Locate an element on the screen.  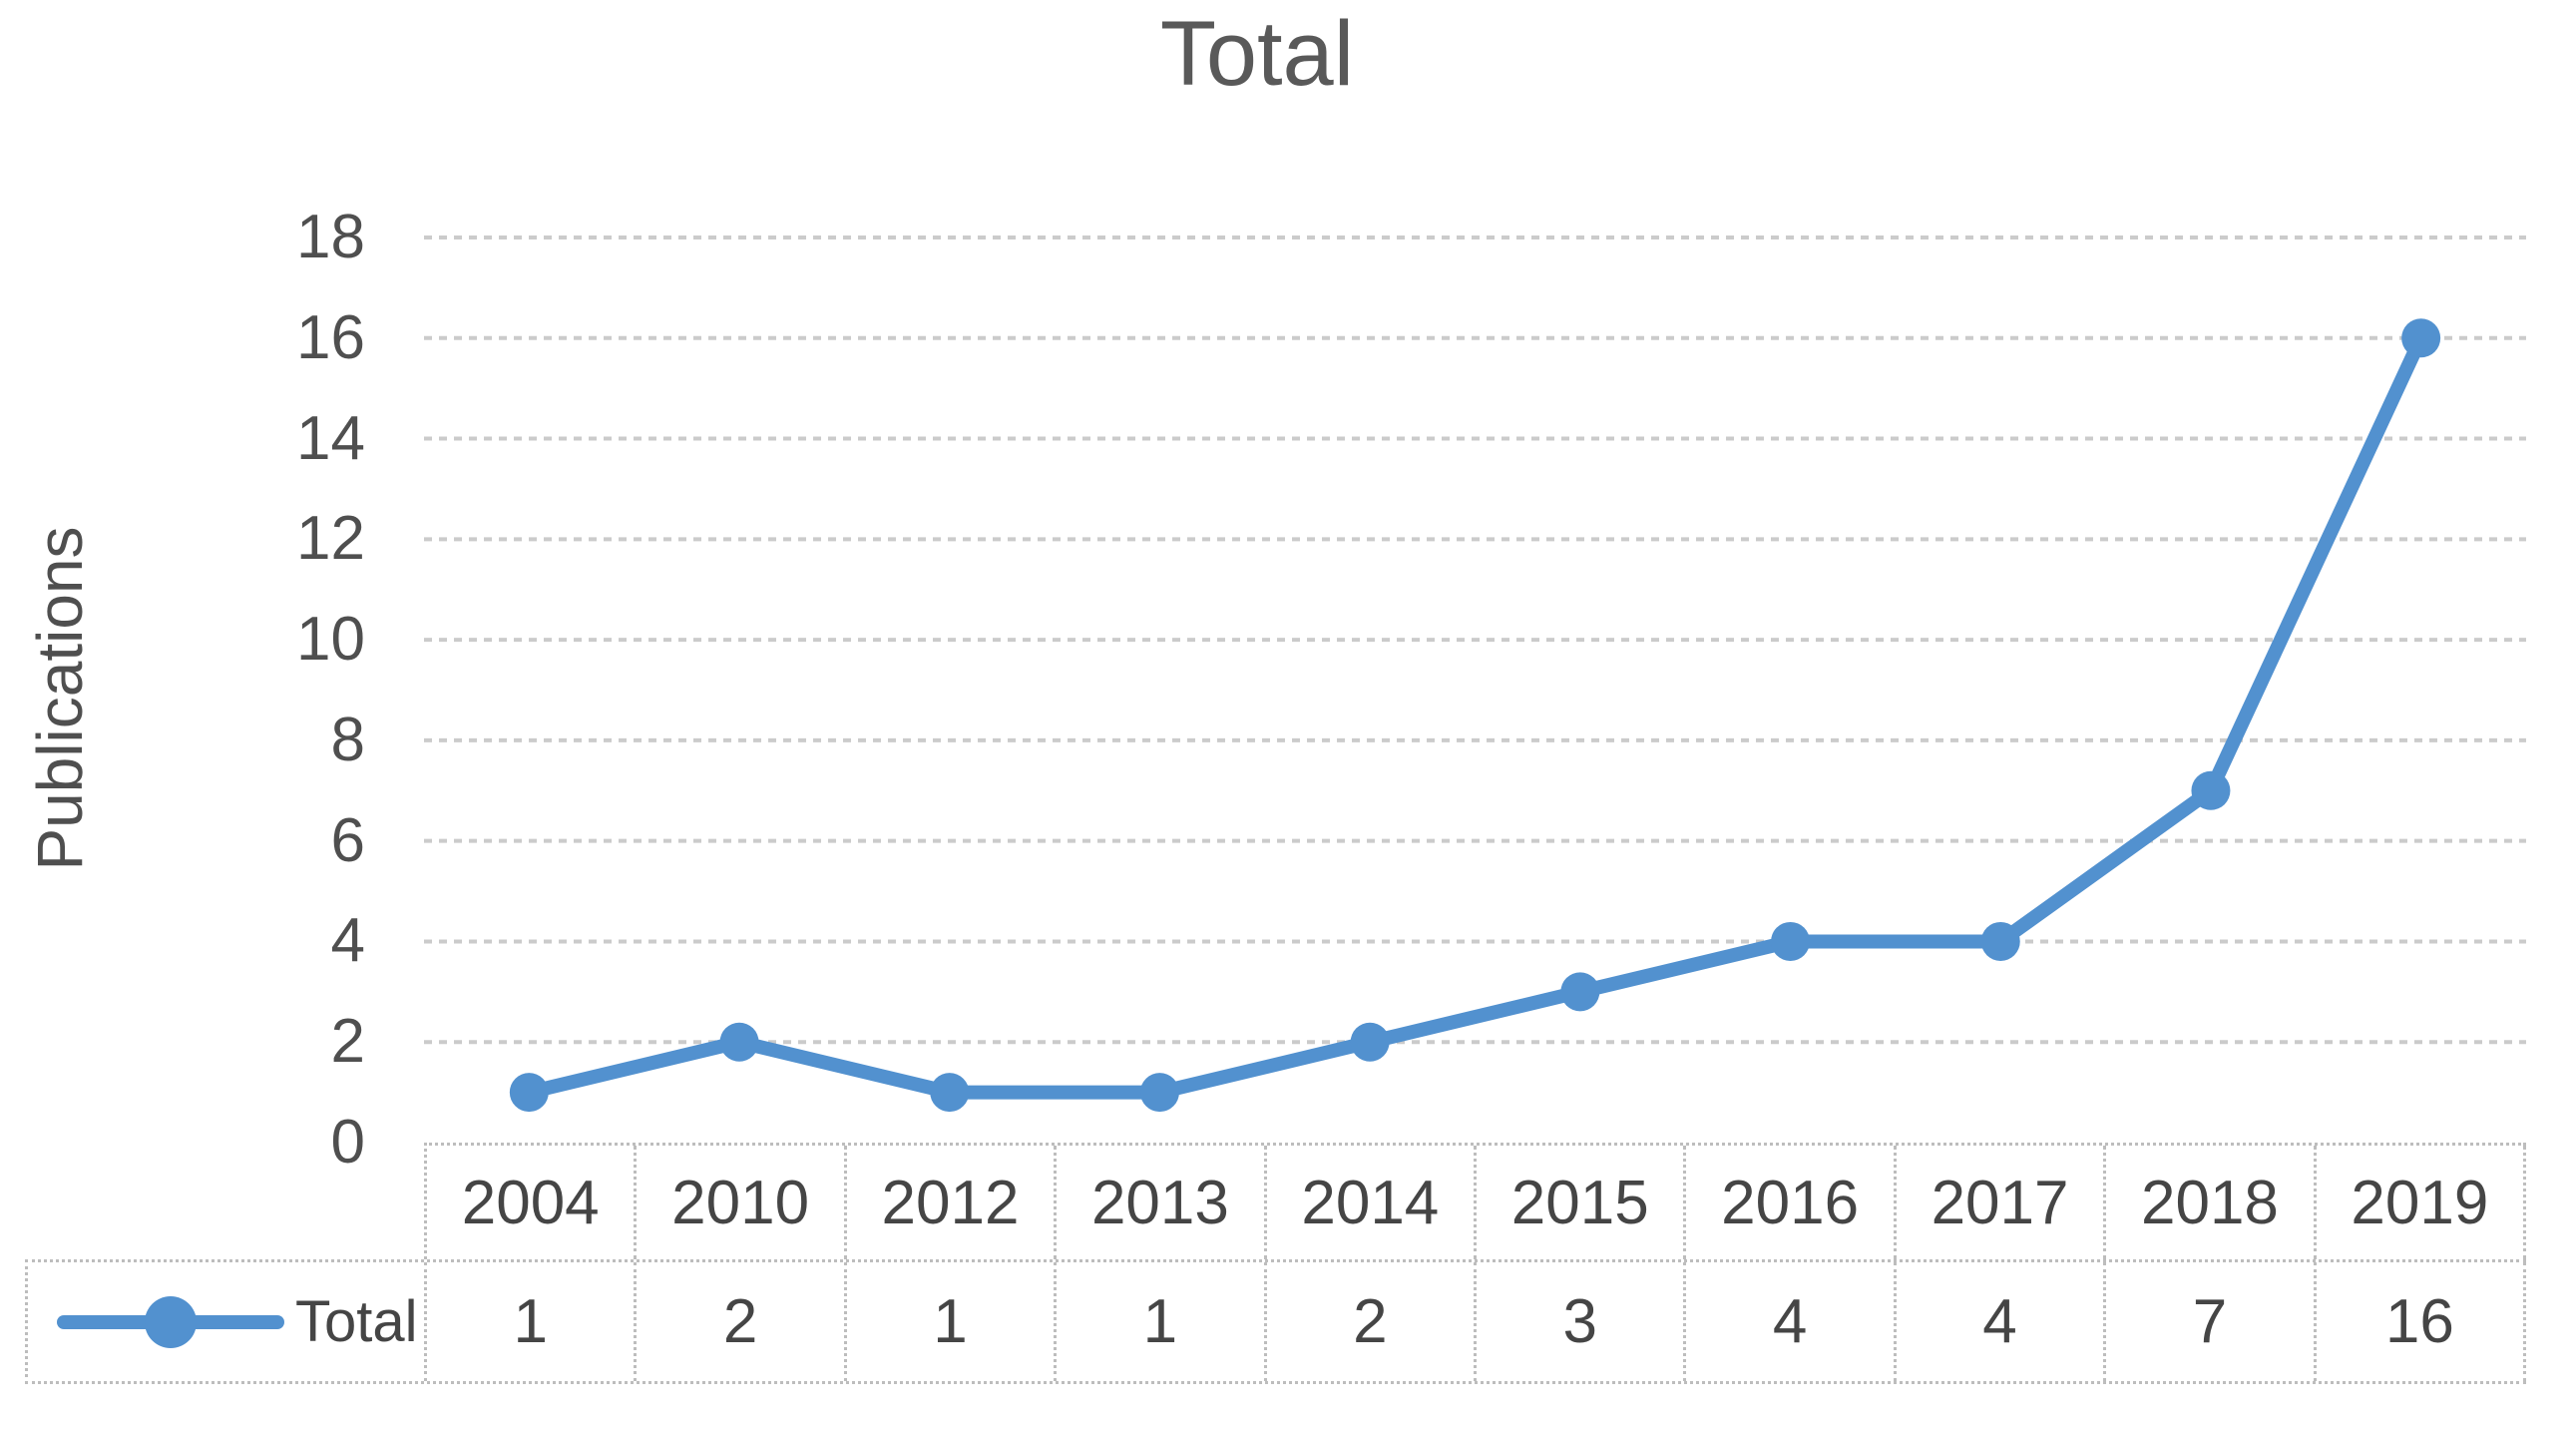
legend-cell: Total is located at coordinates (227, 1321).